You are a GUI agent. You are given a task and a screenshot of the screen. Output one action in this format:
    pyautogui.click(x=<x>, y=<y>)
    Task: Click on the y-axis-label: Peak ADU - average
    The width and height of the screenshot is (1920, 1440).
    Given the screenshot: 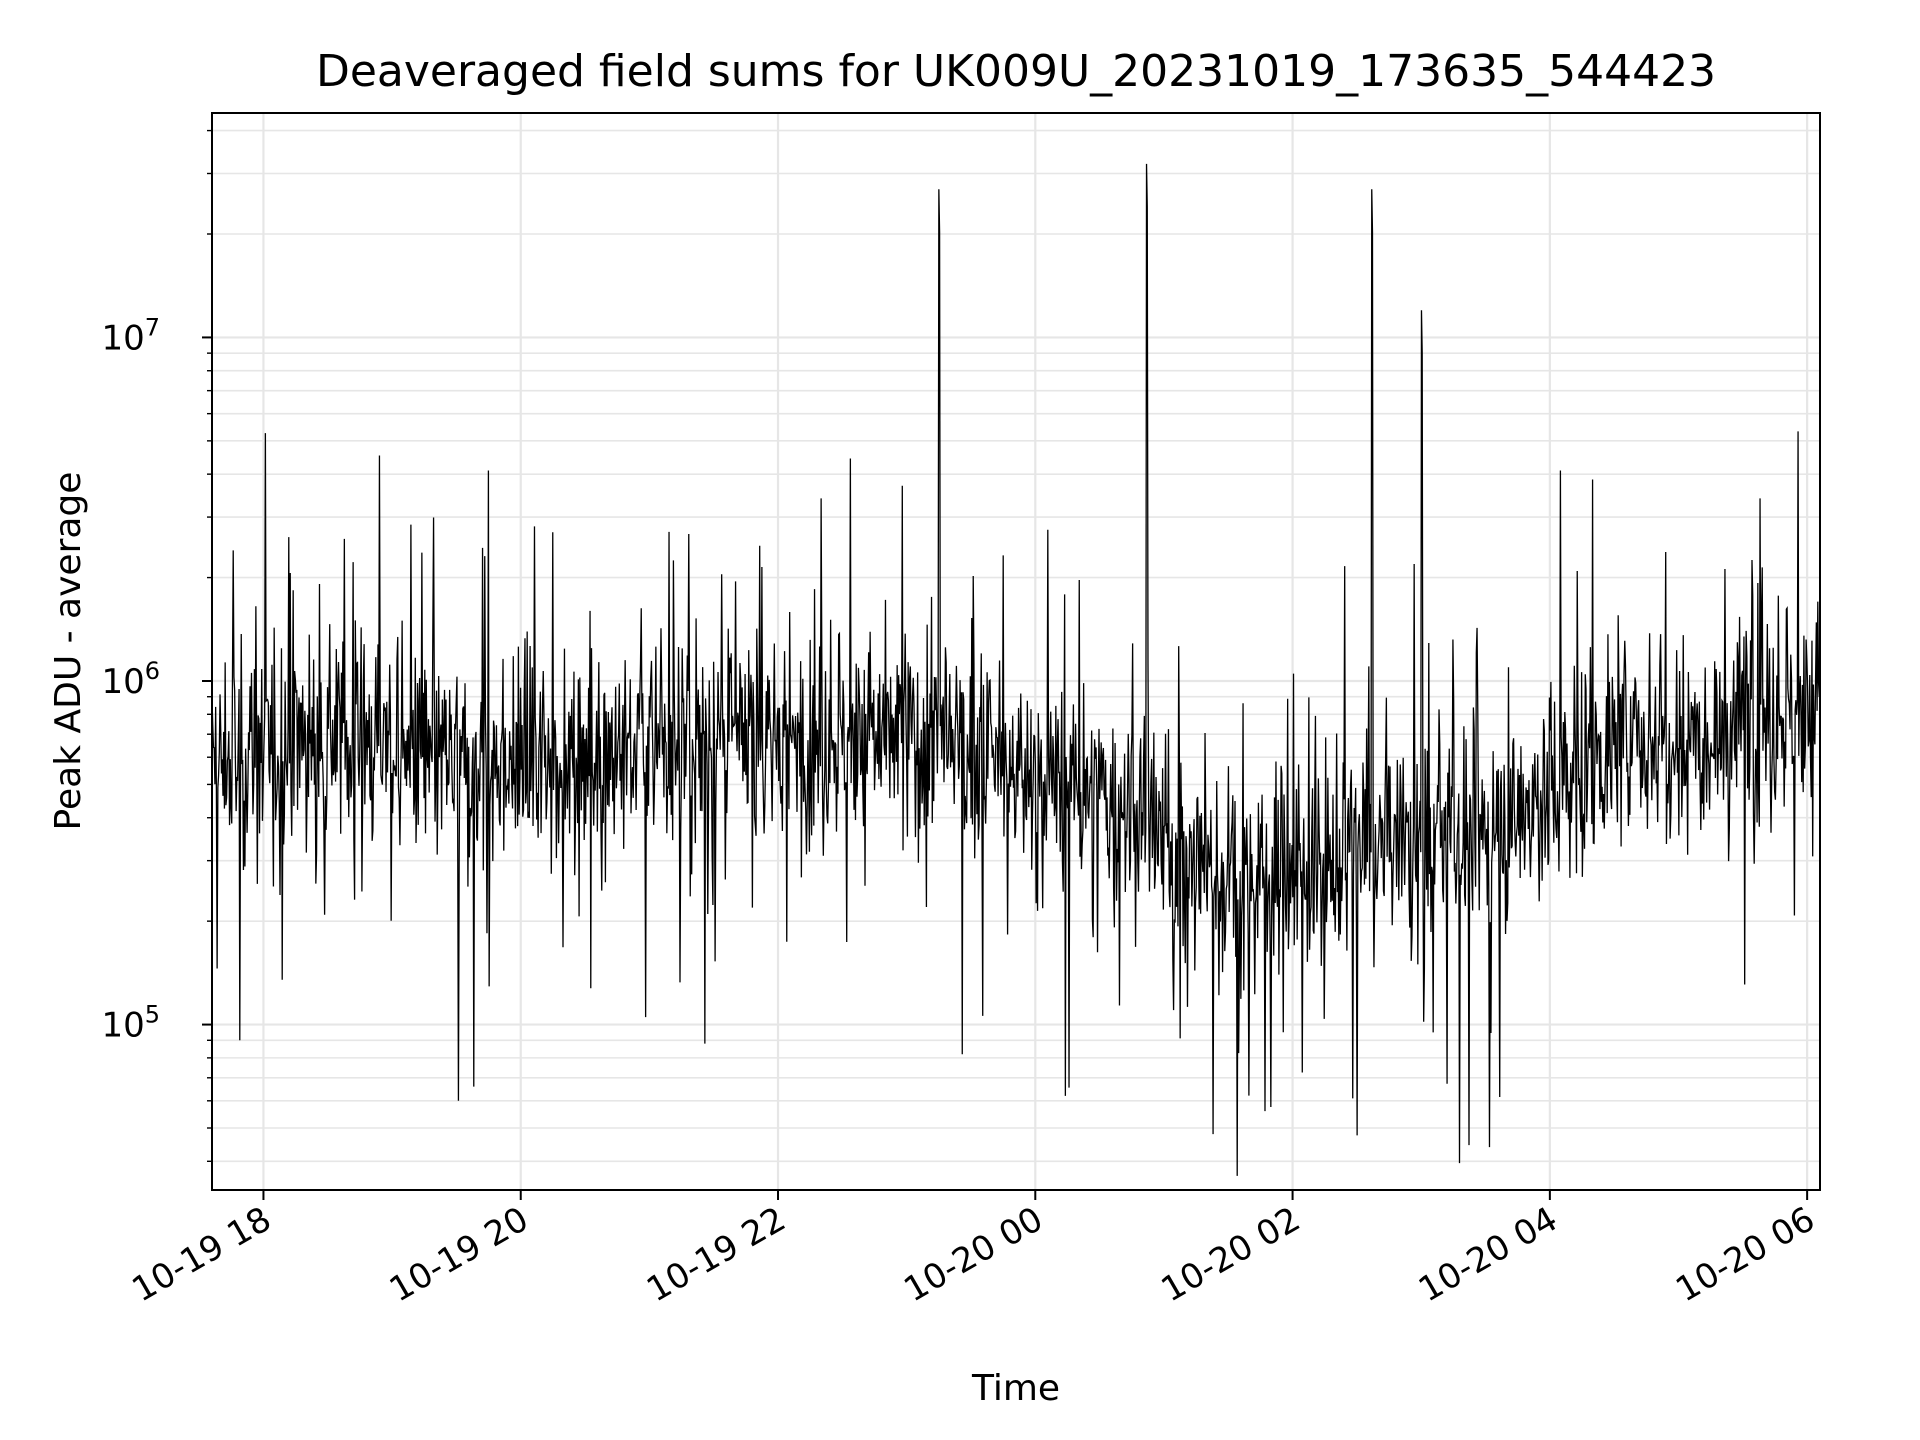 What is the action you would take?
    pyautogui.click(x=68, y=651)
    